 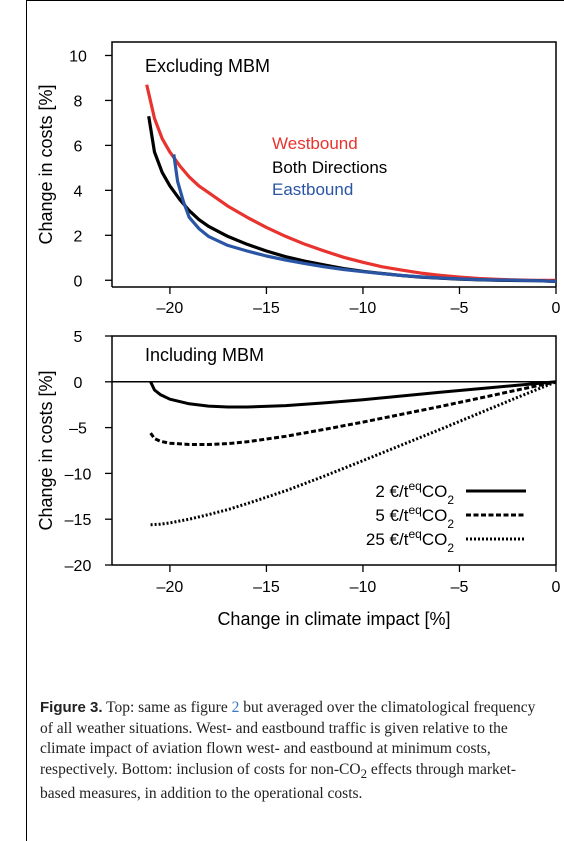 I want to click on panel-2-y-tick-label: –15, so click(x=78, y=520).